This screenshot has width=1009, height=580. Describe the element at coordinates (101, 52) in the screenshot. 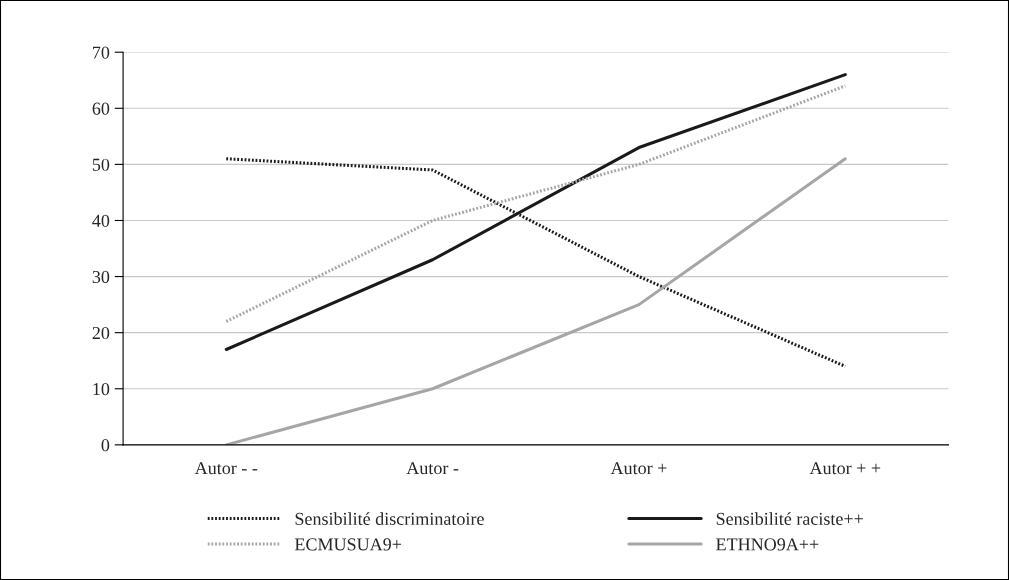

I see `y-tick-label: 70` at that location.